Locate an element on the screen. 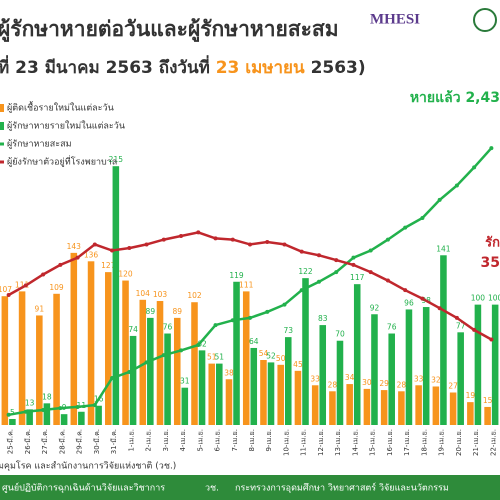 Image resolution: width=500 pixels, height=500 pixels. value-label: 103 is located at coordinates (160, 294).